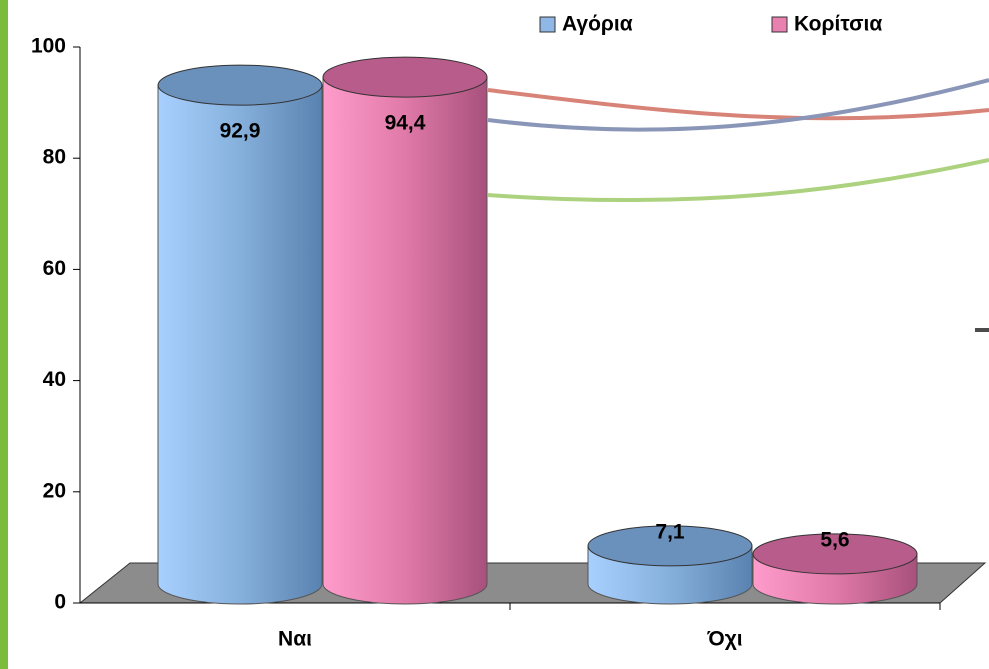  What do you see at coordinates (4, 334) in the screenshot?
I see `left-border` at bounding box center [4, 334].